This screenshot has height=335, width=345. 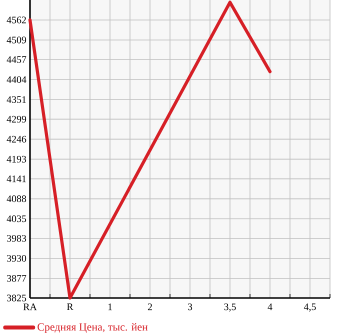 I want to click on x-tick-label: 1, so click(x=110, y=307).